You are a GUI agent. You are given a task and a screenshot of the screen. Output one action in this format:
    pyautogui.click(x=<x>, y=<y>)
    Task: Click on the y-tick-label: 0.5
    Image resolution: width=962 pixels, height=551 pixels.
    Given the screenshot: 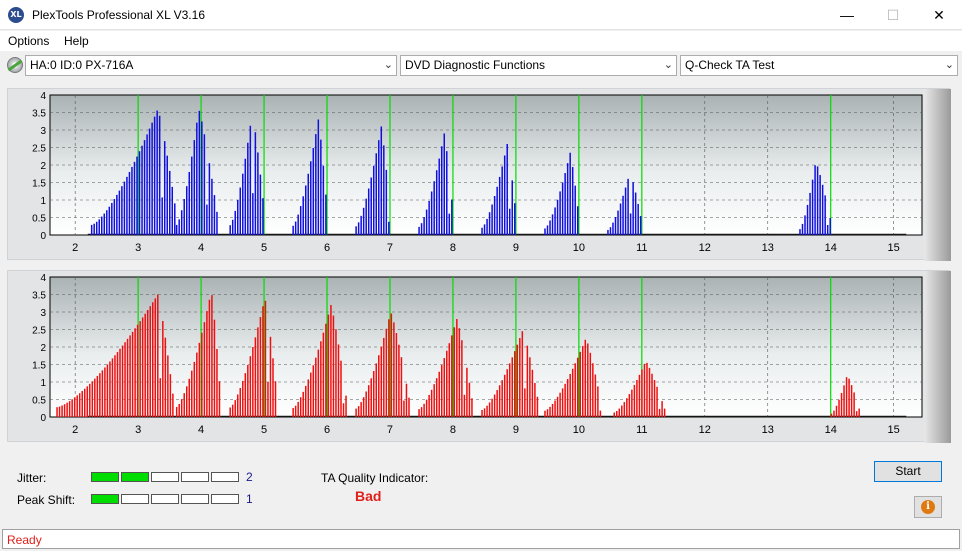 What is the action you would take?
    pyautogui.click(x=39, y=401)
    